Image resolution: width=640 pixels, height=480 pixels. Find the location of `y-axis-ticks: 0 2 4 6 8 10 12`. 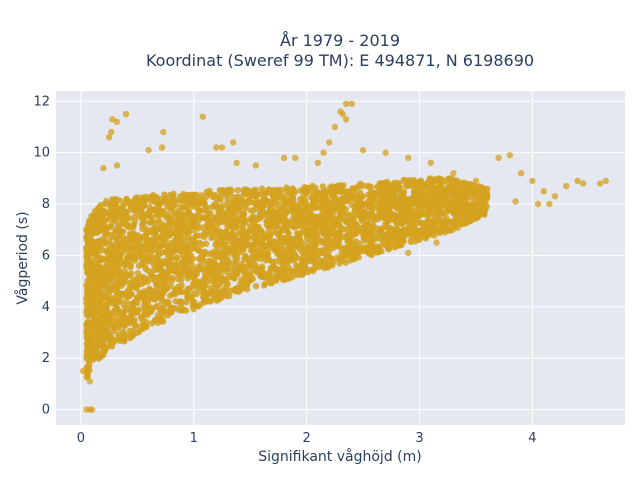

y-axis-ticks: 0 2 4 6 8 10 12 is located at coordinates (41, 255).